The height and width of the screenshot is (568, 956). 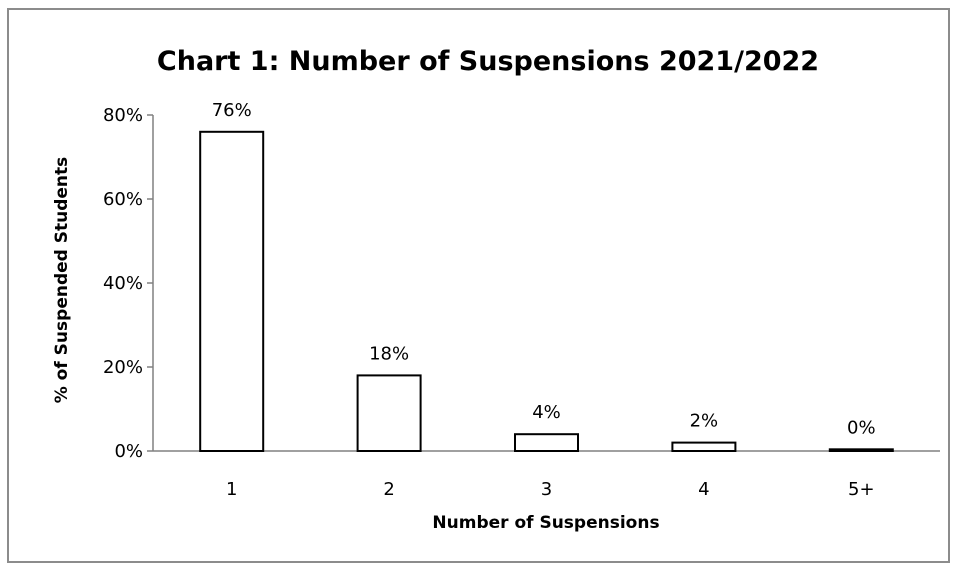 I want to click on x-tick-label: 3, so click(x=546, y=489).